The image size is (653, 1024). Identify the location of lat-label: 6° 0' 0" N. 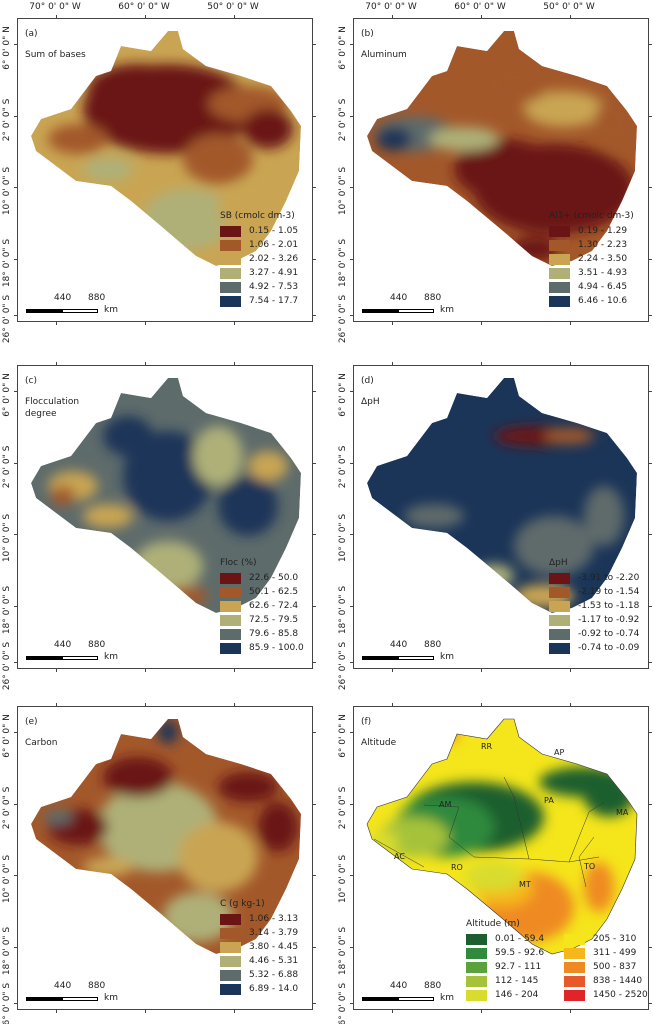
(343, 395).